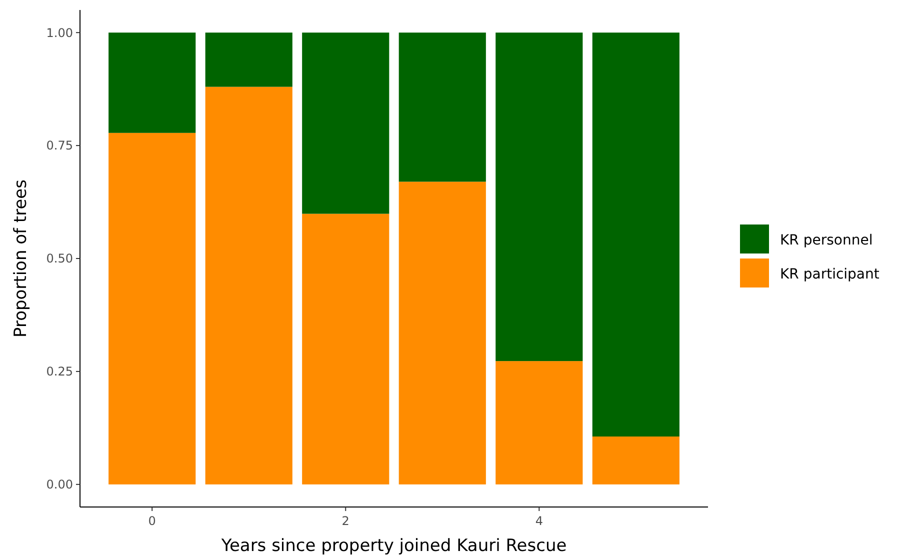  What do you see at coordinates (59, 33) in the screenshot?
I see `y-tick-label: 1.00` at bounding box center [59, 33].